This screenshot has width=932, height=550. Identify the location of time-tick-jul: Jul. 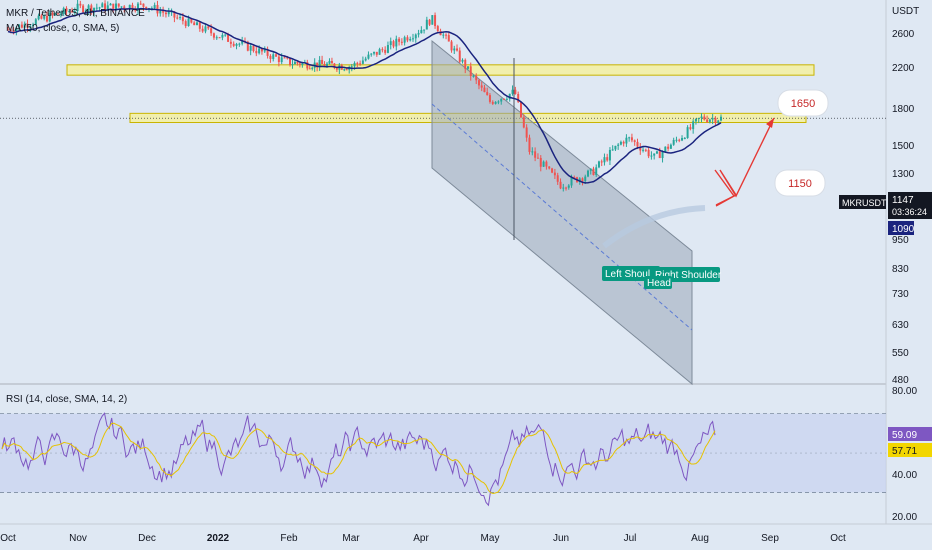
(630, 538).